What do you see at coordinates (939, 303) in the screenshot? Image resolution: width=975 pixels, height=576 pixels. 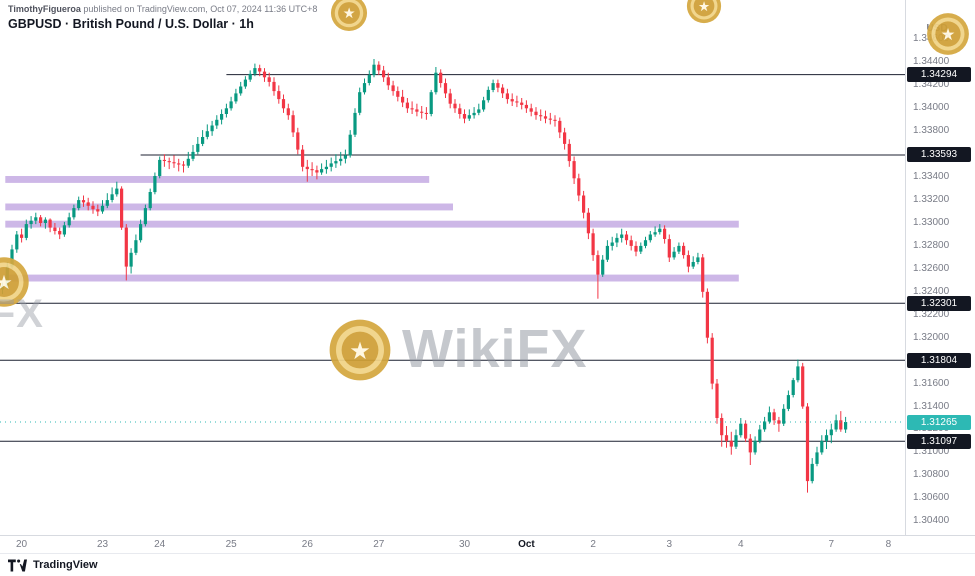 I see `price-level-badge: 1.32301` at bounding box center [939, 303].